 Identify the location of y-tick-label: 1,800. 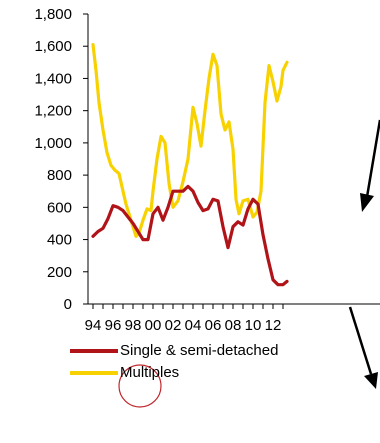
(53, 14).